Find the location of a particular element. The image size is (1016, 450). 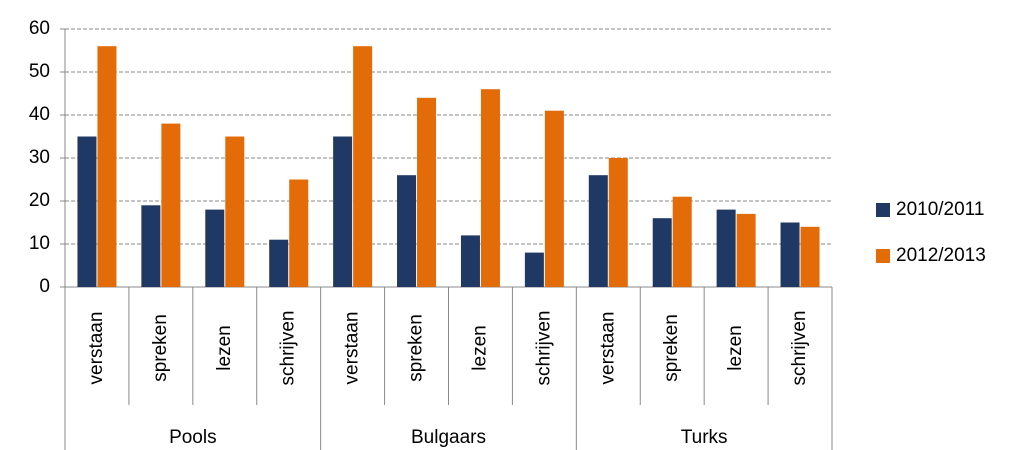

group-label: Pools is located at coordinates (193, 437).